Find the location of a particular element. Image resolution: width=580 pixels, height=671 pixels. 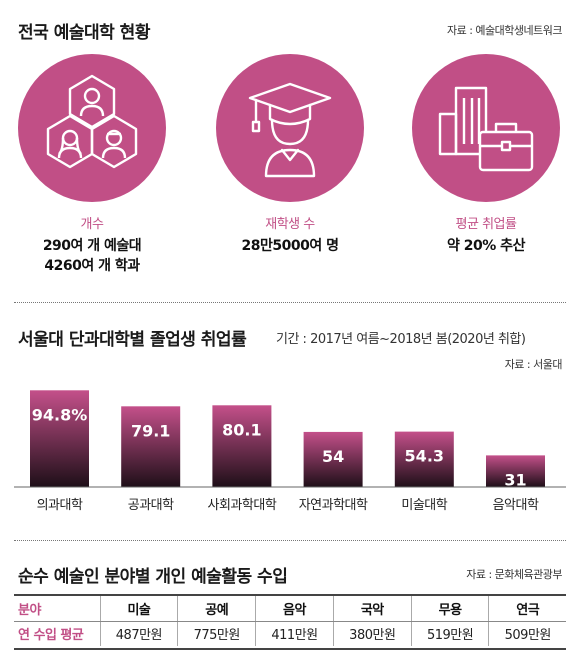

stat-value-line: 290여 개 예술대 is located at coordinates (92, 246).